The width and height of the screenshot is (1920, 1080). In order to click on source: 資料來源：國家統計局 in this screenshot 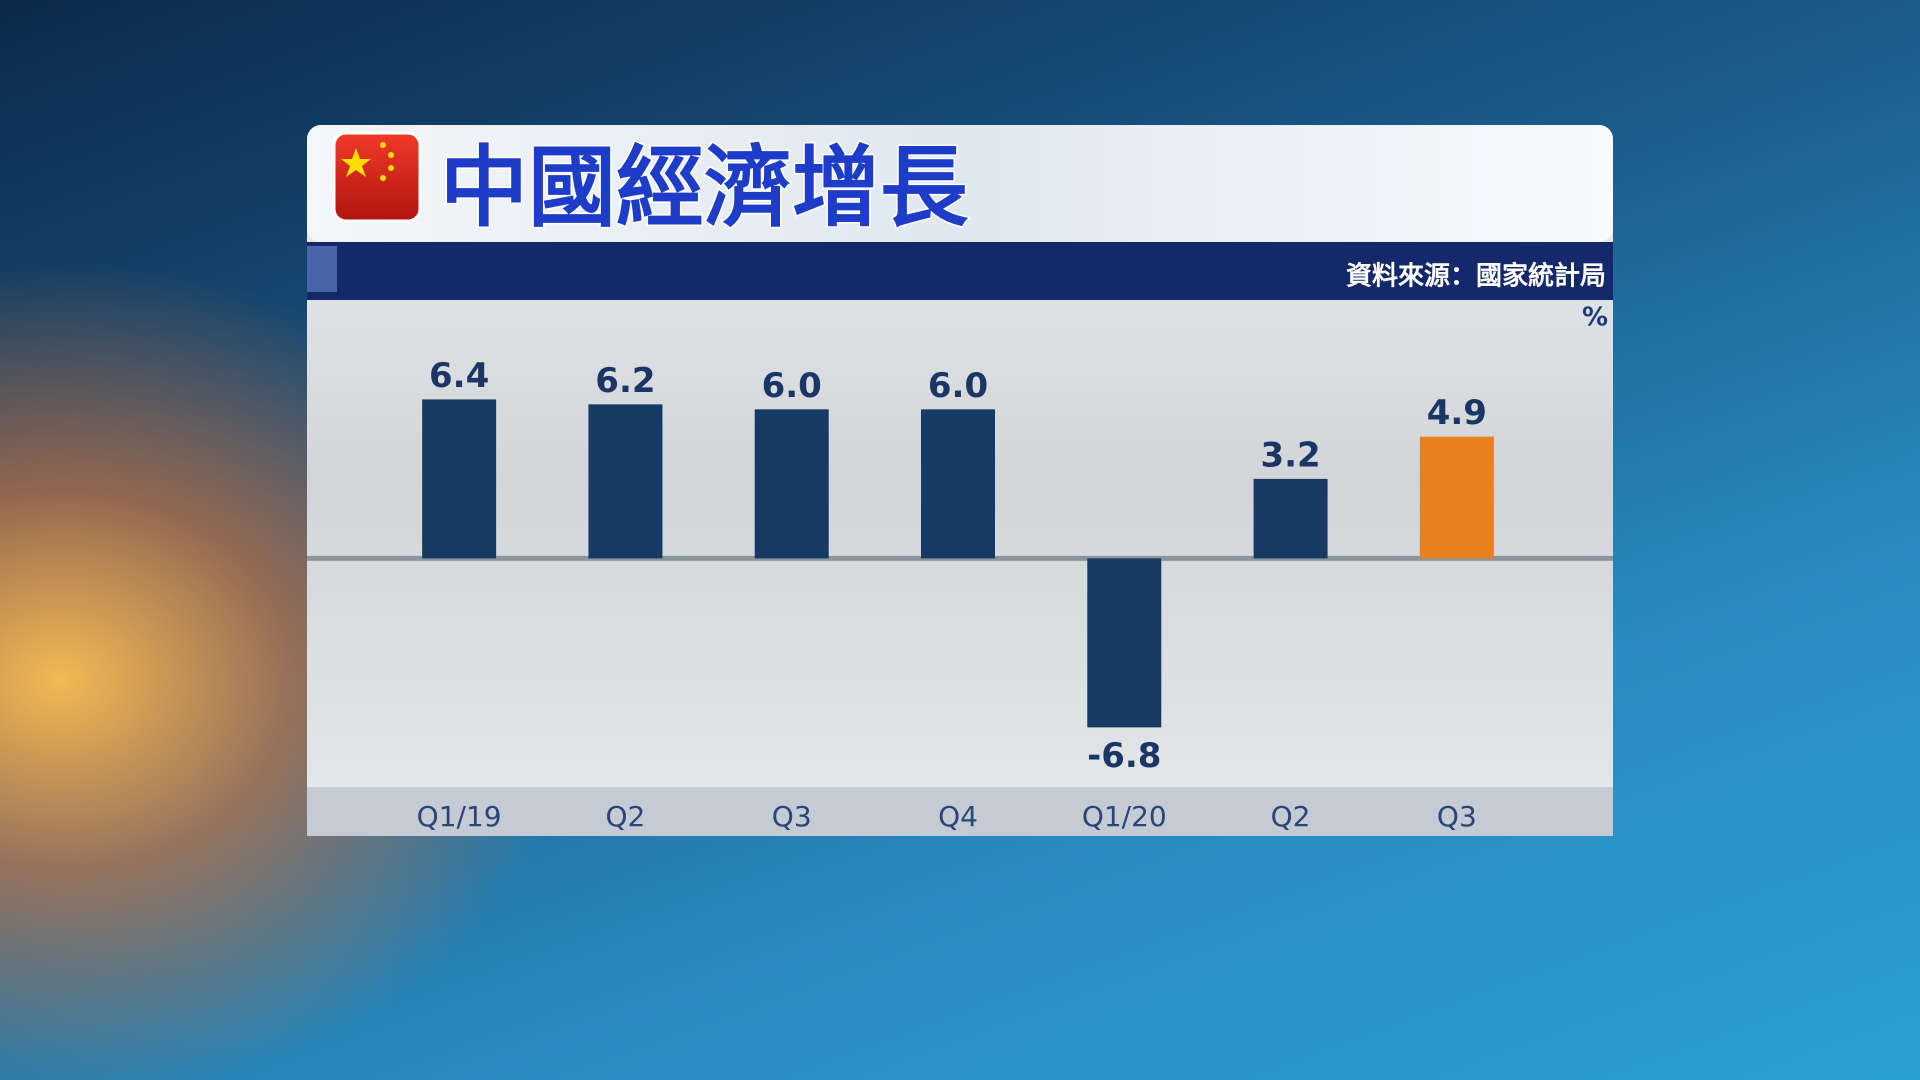, I will do `click(1476, 276)`.